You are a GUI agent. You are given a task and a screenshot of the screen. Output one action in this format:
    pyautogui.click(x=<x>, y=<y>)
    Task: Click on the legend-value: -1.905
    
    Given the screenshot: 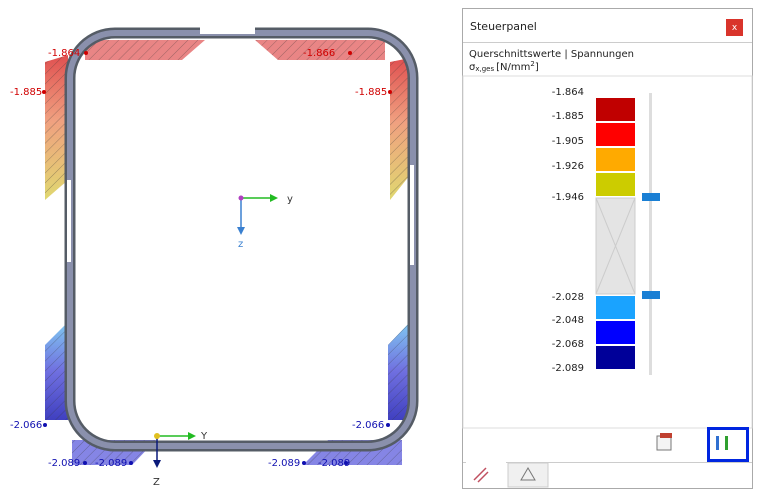 What is the action you would take?
    pyautogui.click(x=568, y=141)
    